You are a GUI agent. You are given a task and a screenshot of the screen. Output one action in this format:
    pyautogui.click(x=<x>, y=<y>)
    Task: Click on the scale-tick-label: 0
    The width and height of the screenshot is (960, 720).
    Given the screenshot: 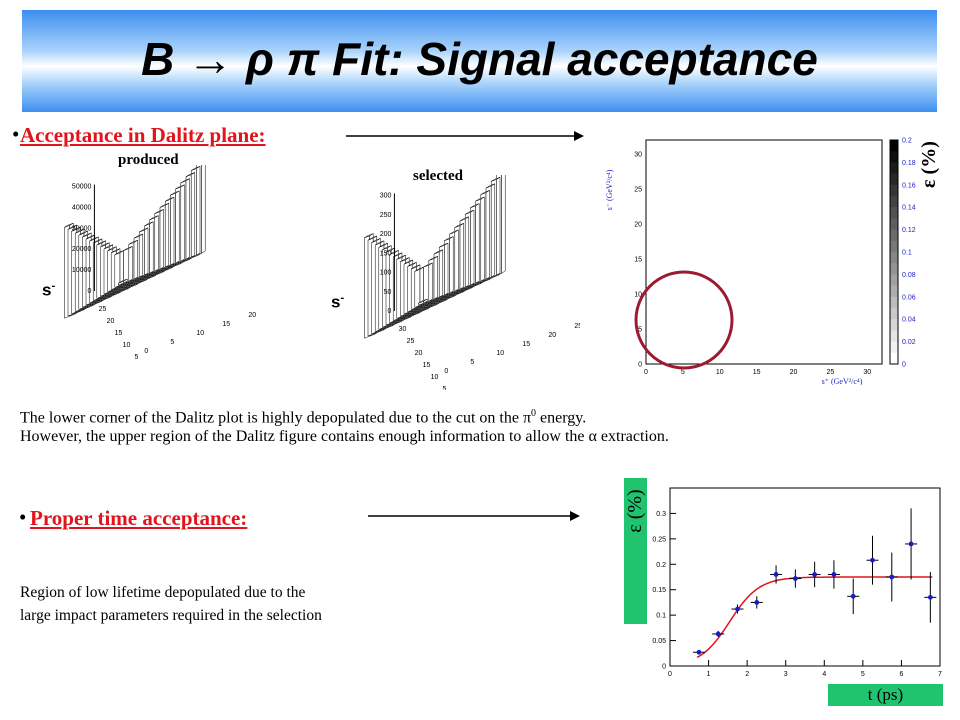 What is the action you would take?
    pyautogui.click(x=904, y=365)
    